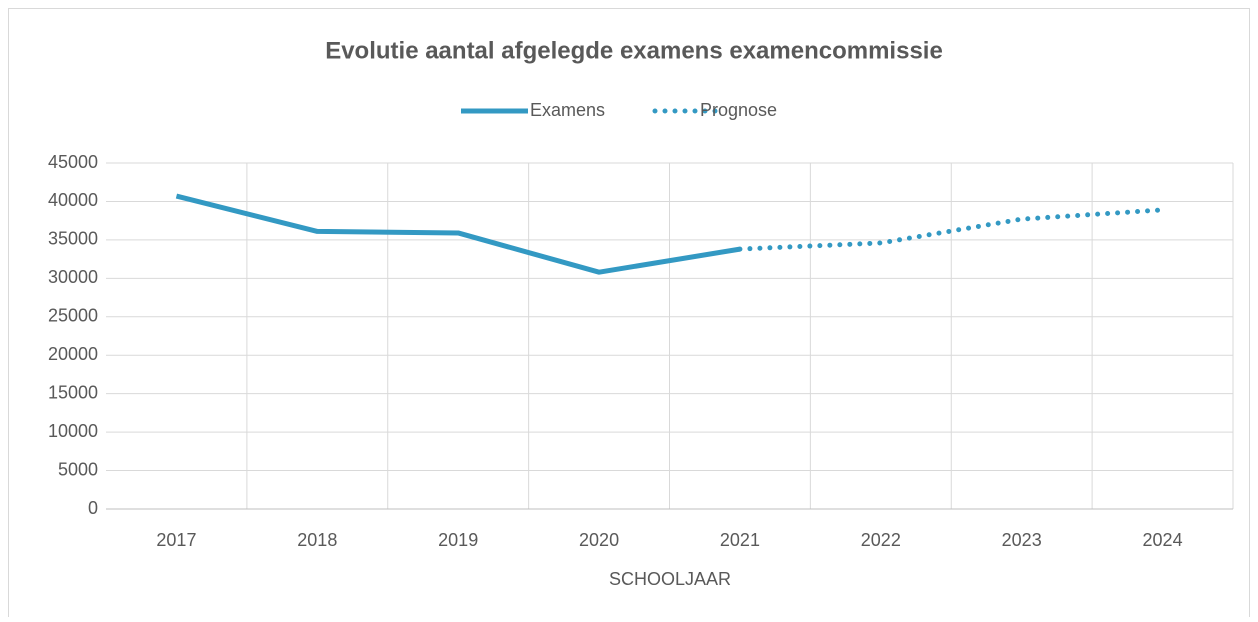  Describe the element at coordinates (176, 540) in the screenshot. I see `x-tick-label: 2017` at that location.